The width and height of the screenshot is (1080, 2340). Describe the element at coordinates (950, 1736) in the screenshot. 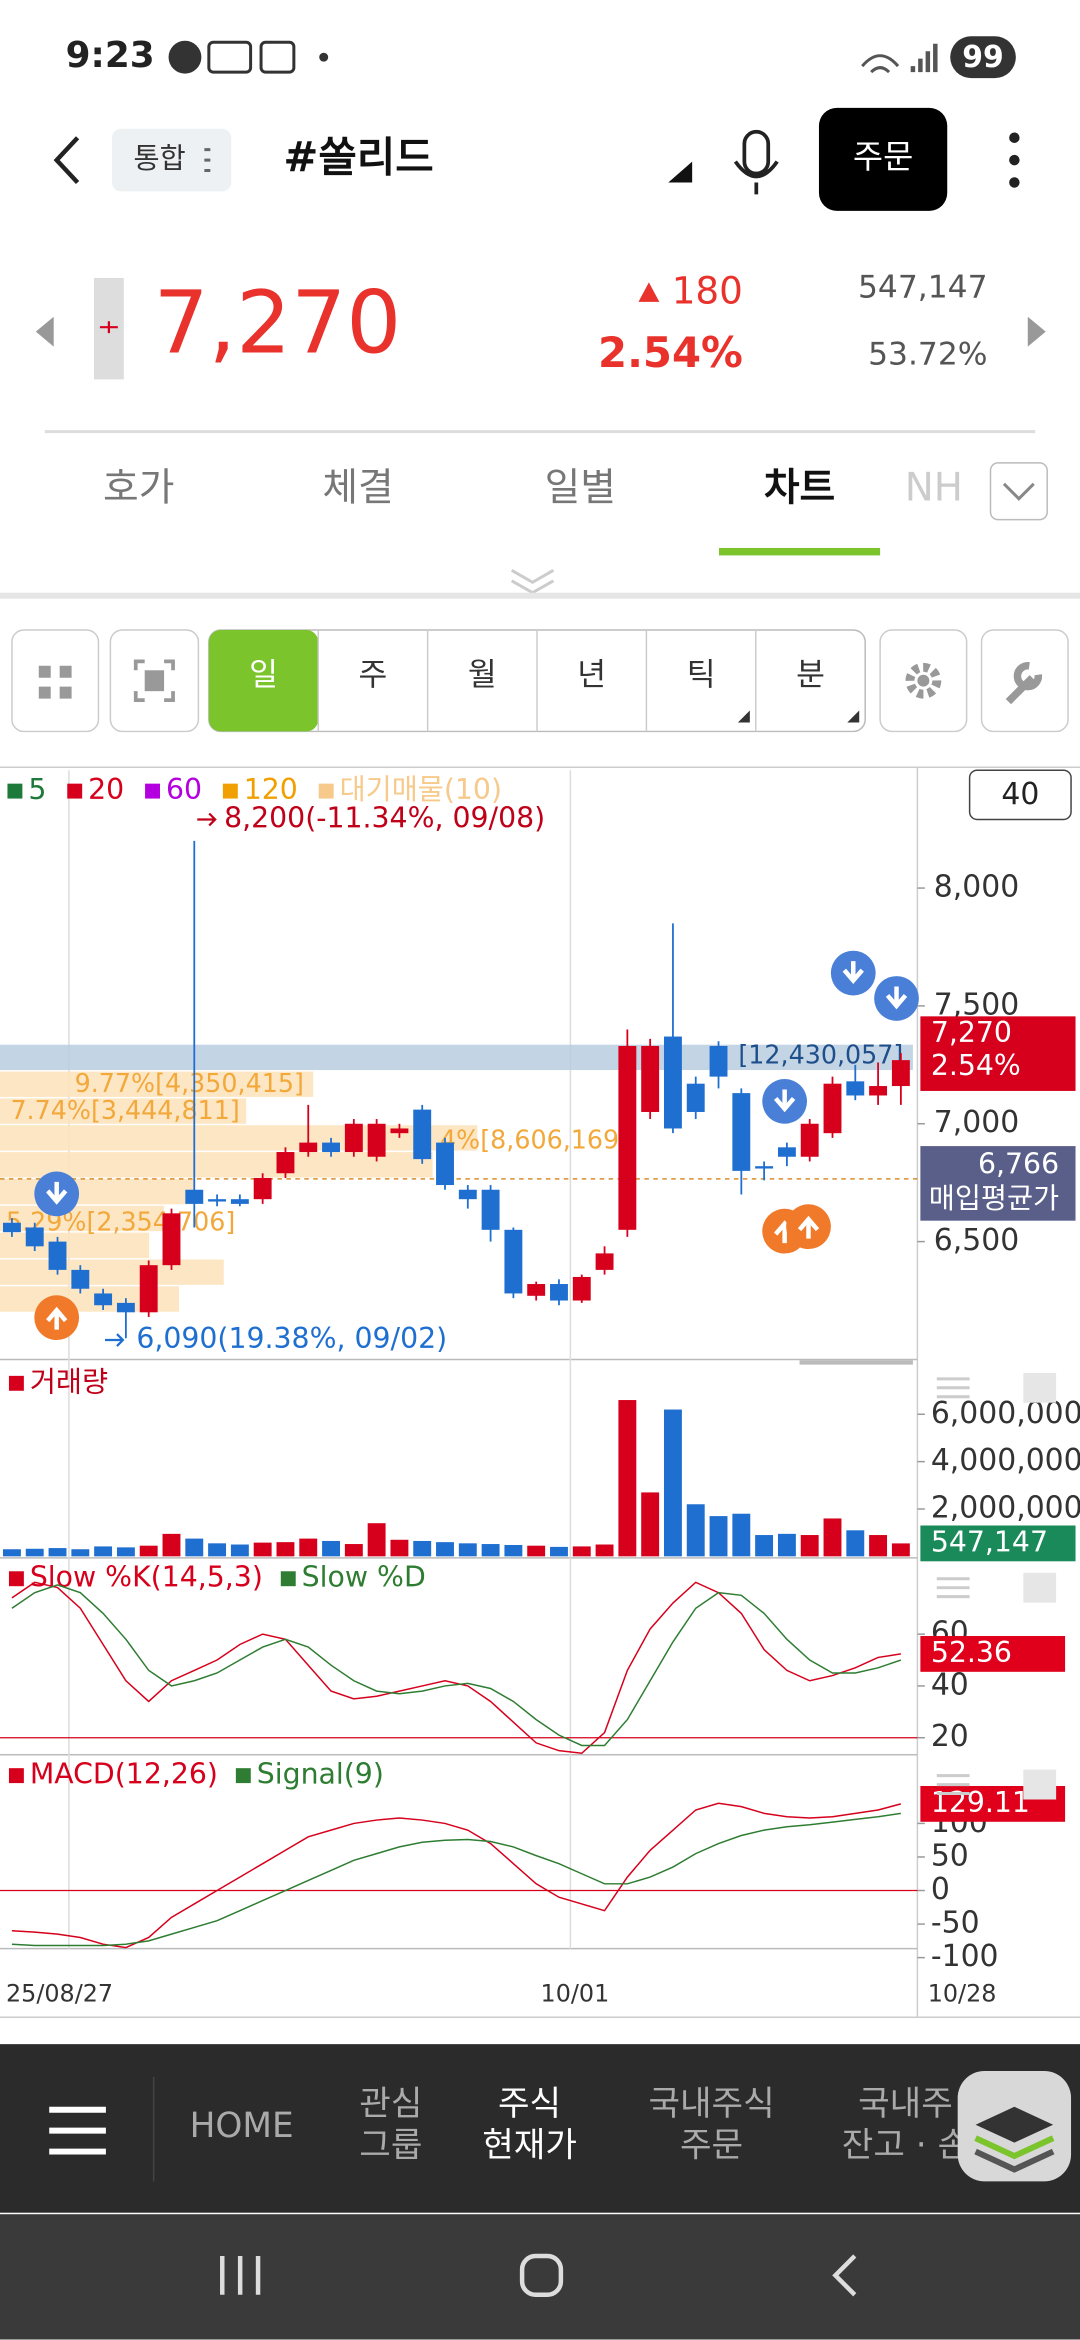

I see `y-tick-label: 20` at that location.